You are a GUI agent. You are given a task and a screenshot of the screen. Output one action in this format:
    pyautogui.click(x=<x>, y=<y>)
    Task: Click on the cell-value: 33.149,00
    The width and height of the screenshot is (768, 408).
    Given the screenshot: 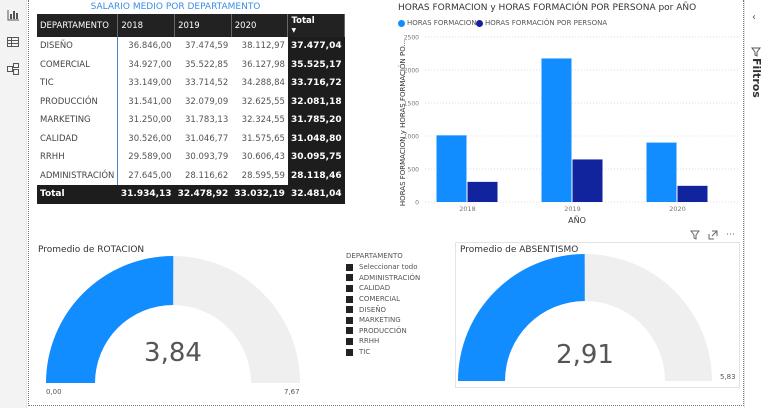 What is the action you would take?
    pyautogui.click(x=150, y=83)
    